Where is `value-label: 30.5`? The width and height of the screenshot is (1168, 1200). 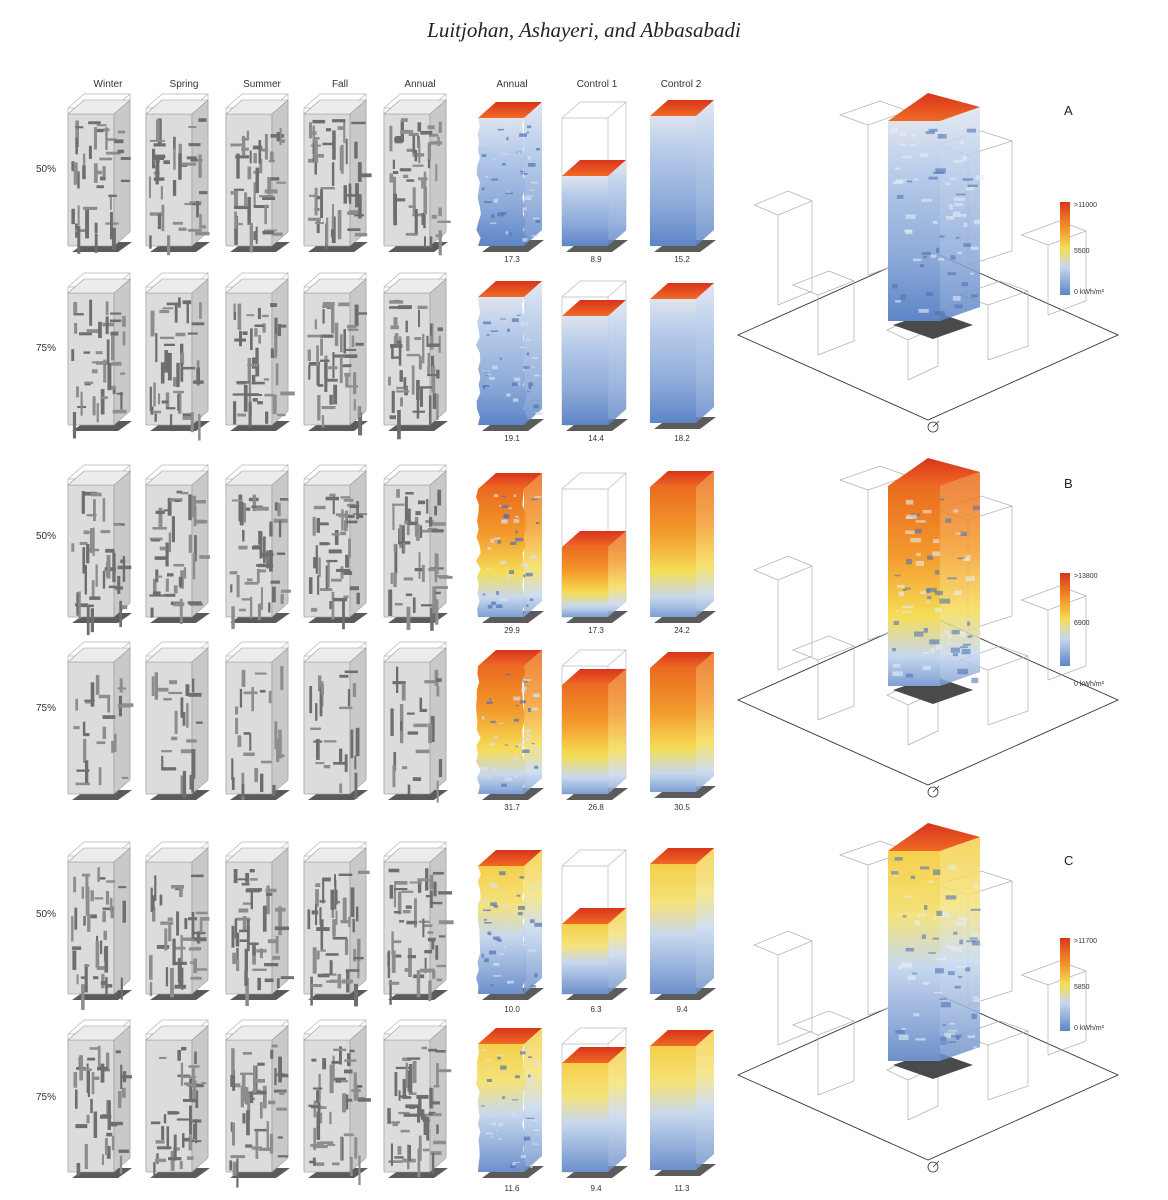 value-label: 30.5 is located at coordinates (682, 807).